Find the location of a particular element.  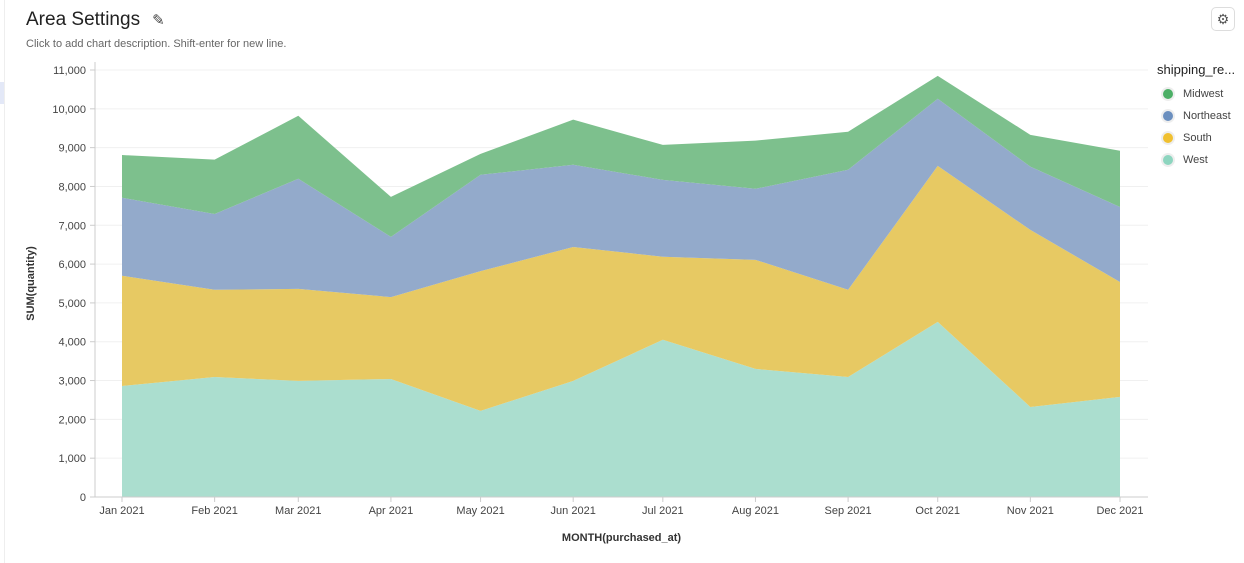

x-tick-label: Apr 2021 is located at coordinates (391, 511).